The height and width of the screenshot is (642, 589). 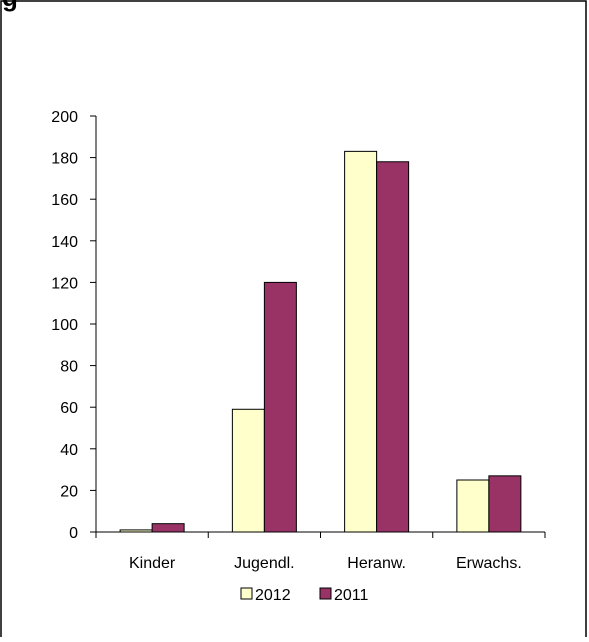 I want to click on y-tick-label: 140, so click(x=64, y=242).